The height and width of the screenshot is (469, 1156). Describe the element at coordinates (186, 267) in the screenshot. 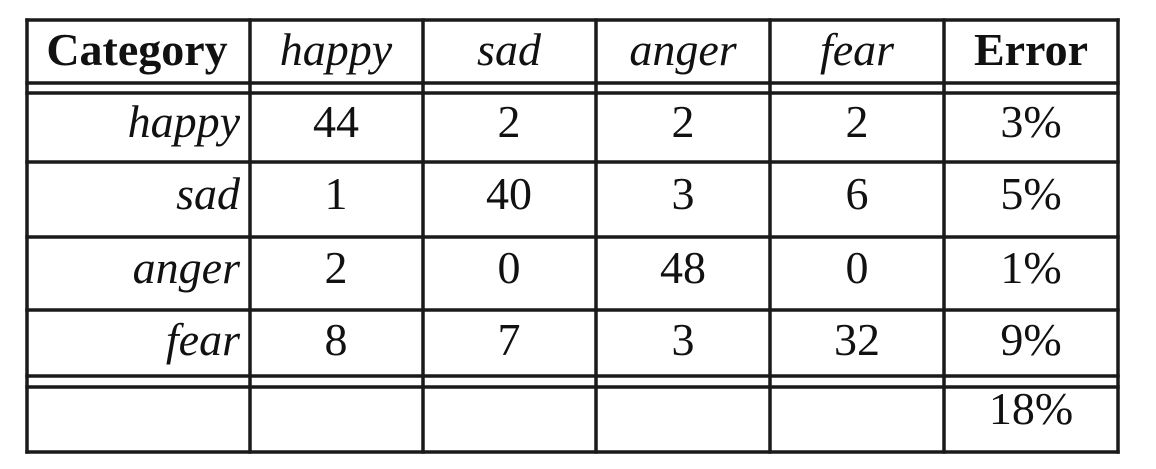

I see `row-label-anger: anger` at that location.